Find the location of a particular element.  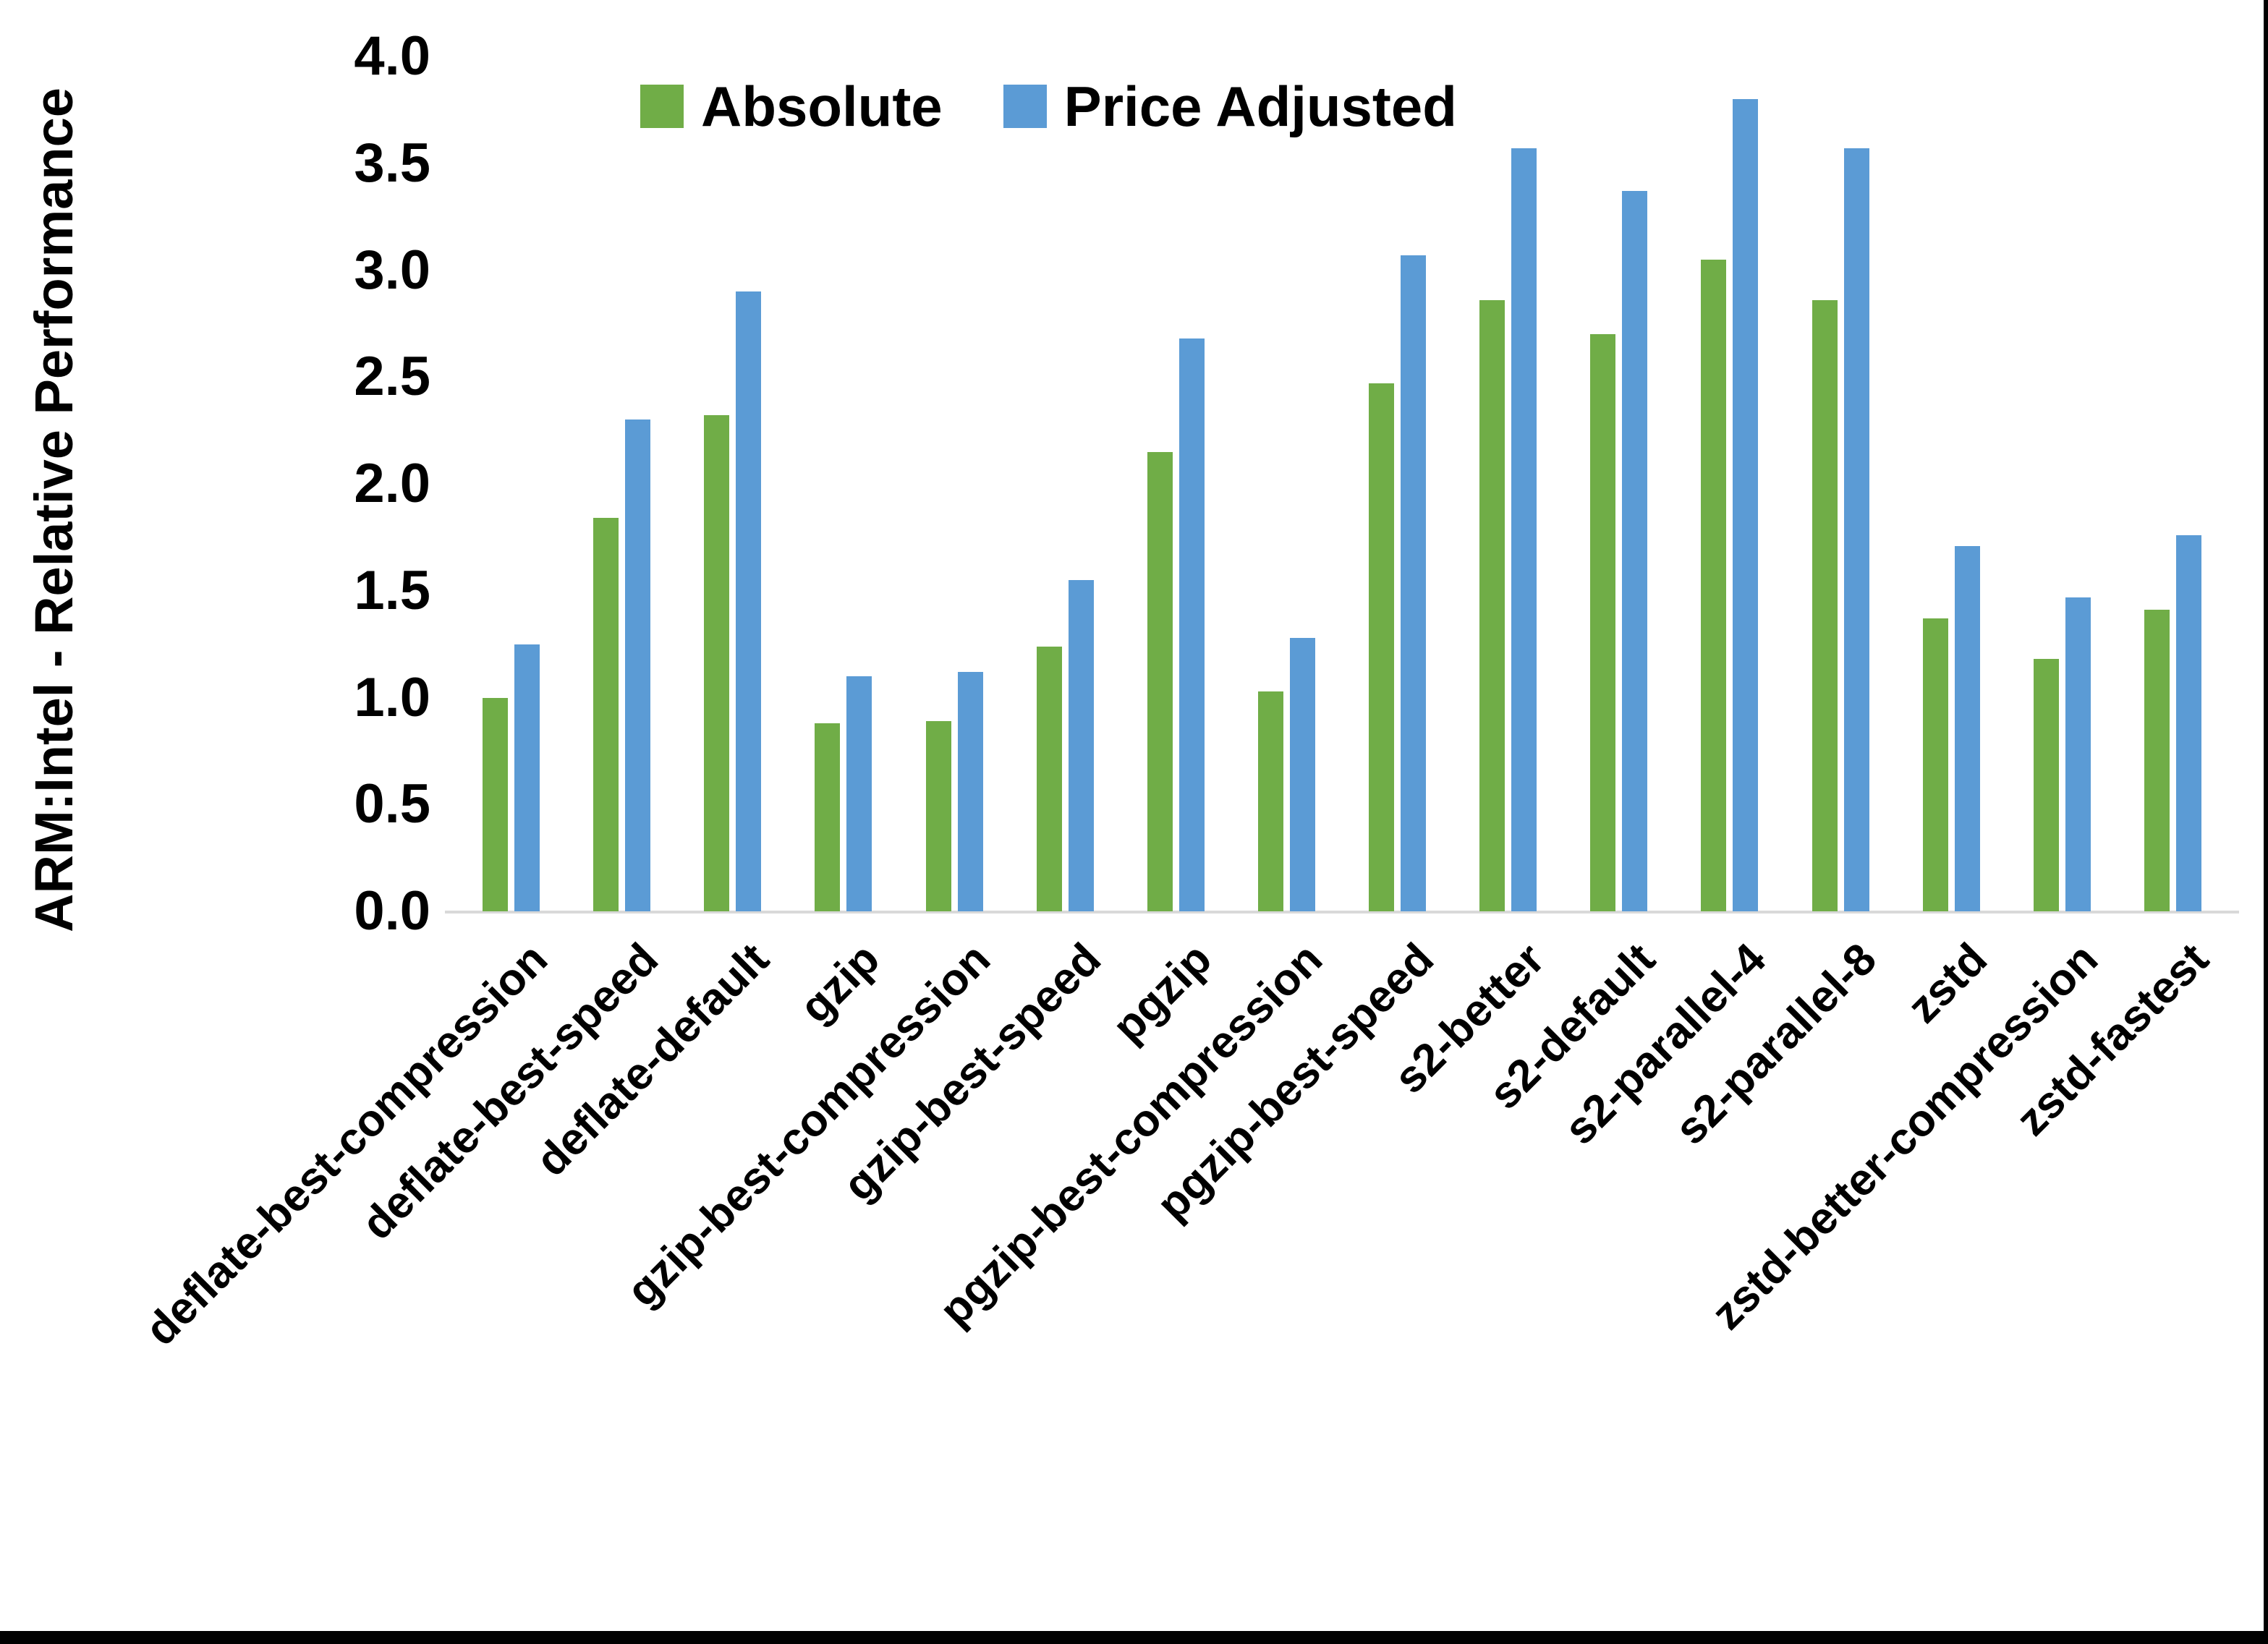

screenshot-bottom-border is located at coordinates (1134, 1637).